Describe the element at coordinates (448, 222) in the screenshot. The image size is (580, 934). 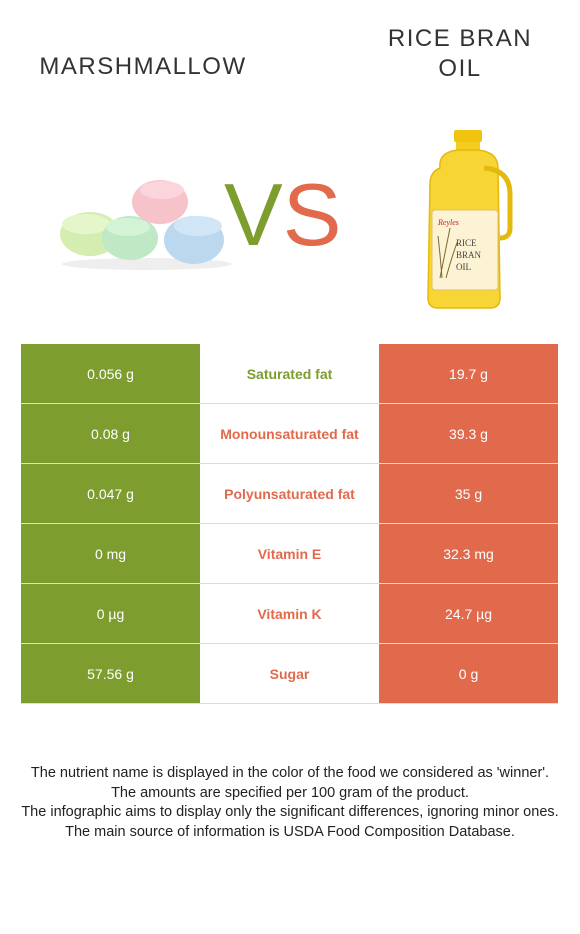
I see `bottle-brand: Reyles` at that location.